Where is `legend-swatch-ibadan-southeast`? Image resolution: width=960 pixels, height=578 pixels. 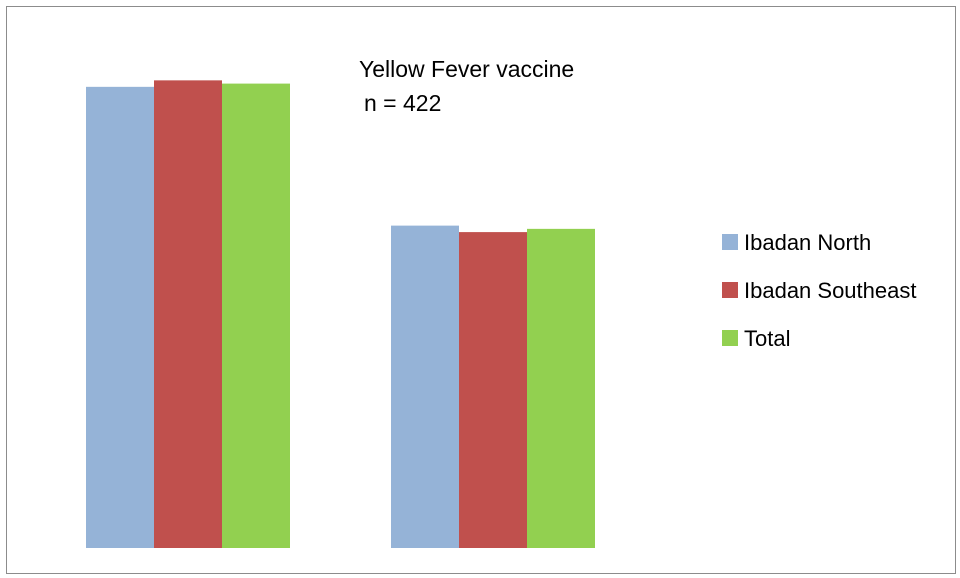
legend-swatch-ibadan-southeast is located at coordinates (730, 290).